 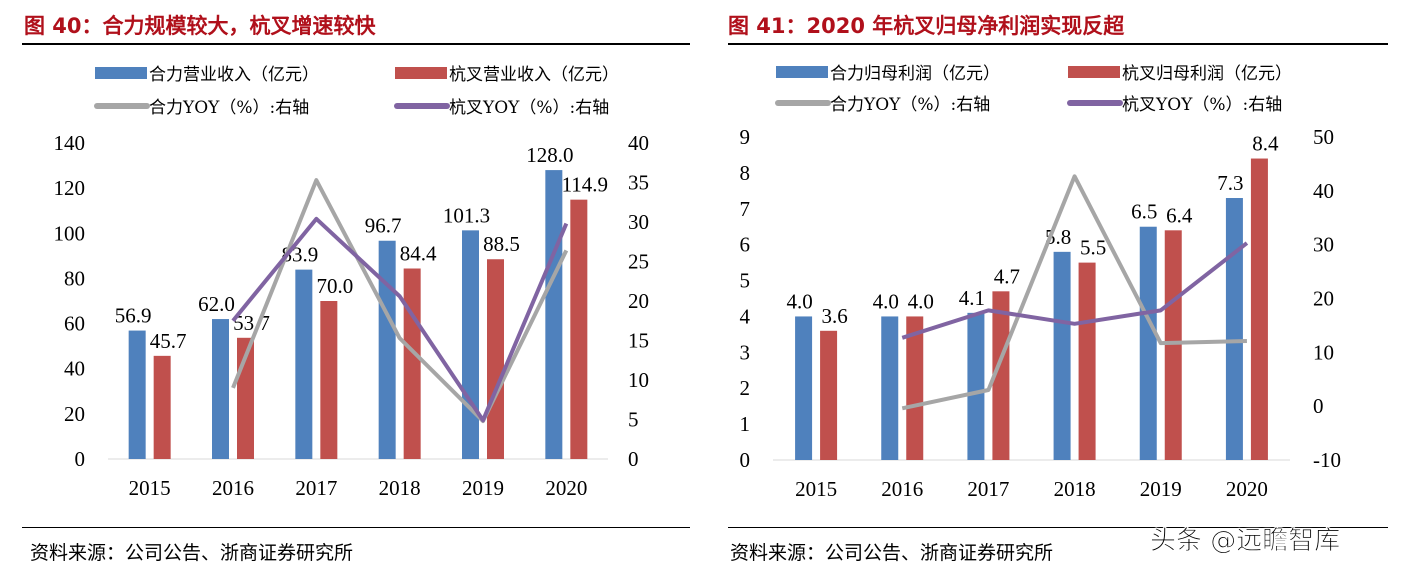 What do you see at coordinates (356, 527) in the screenshot?
I see `source-rule` at bounding box center [356, 527].